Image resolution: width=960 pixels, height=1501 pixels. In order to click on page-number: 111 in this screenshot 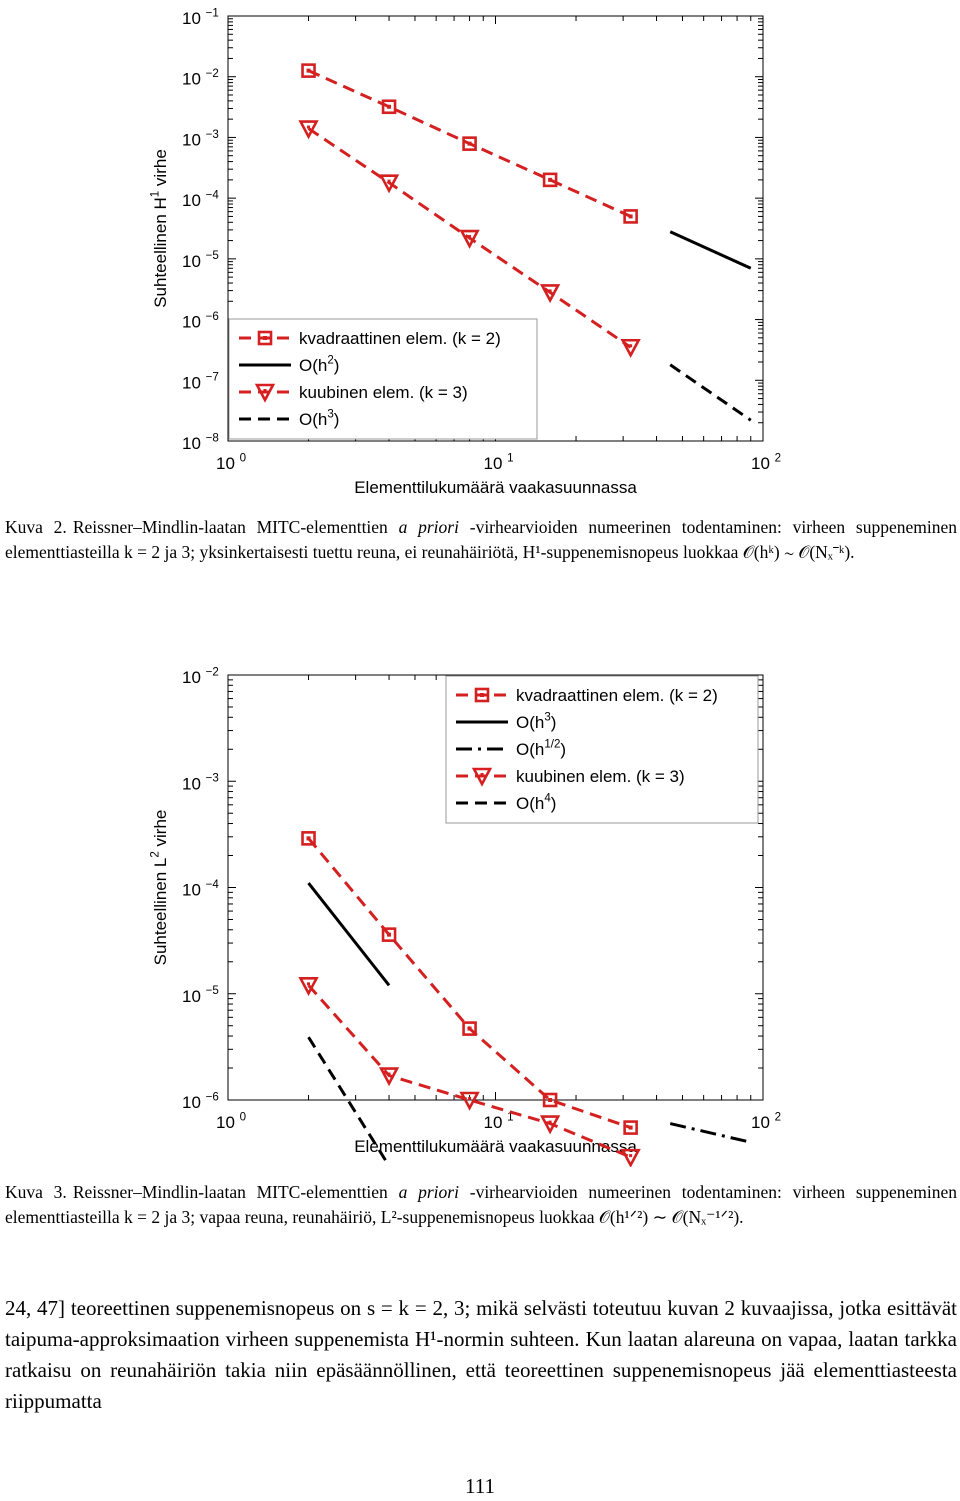, I will do `click(480, 1486)`.